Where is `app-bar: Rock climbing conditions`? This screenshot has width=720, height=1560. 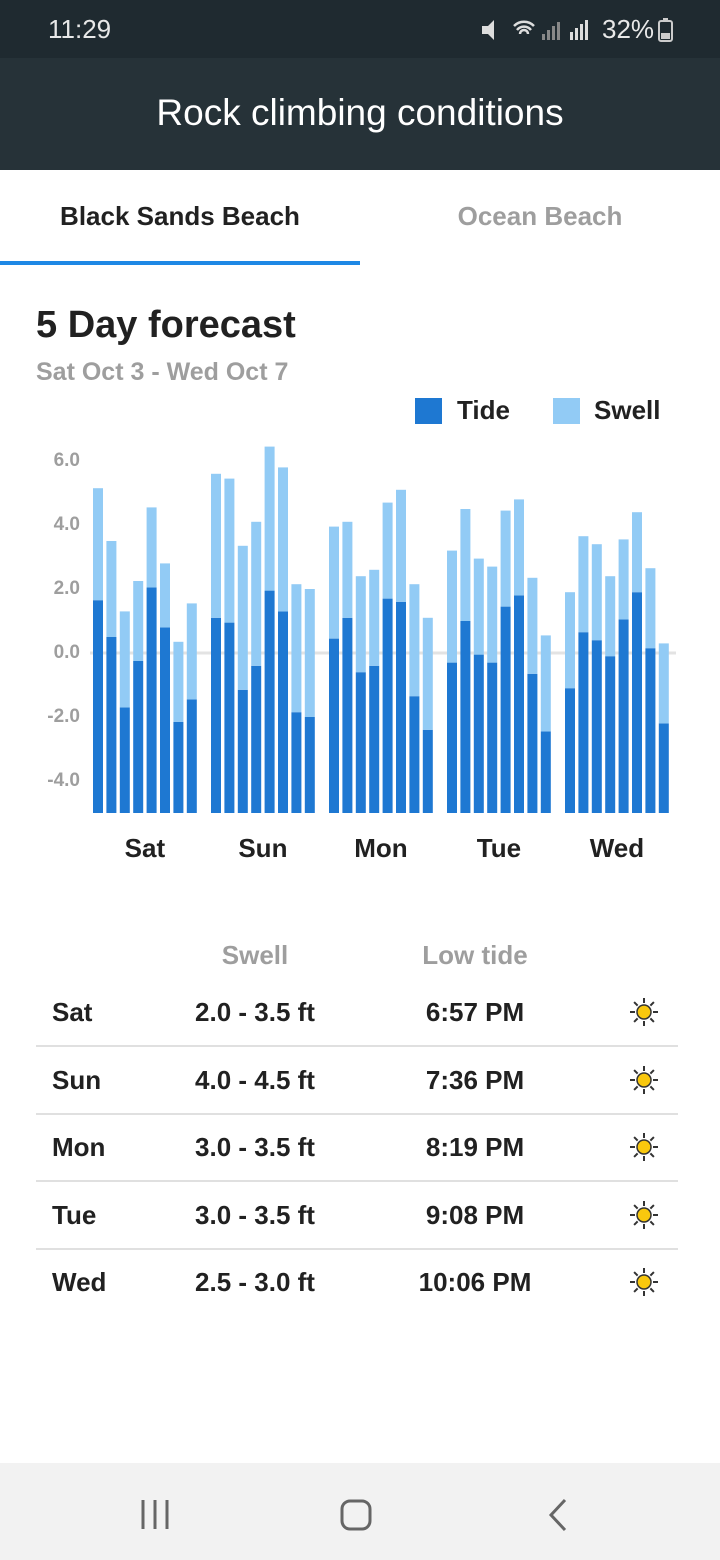 app-bar: Rock climbing conditions is located at coordinates (360, 114).